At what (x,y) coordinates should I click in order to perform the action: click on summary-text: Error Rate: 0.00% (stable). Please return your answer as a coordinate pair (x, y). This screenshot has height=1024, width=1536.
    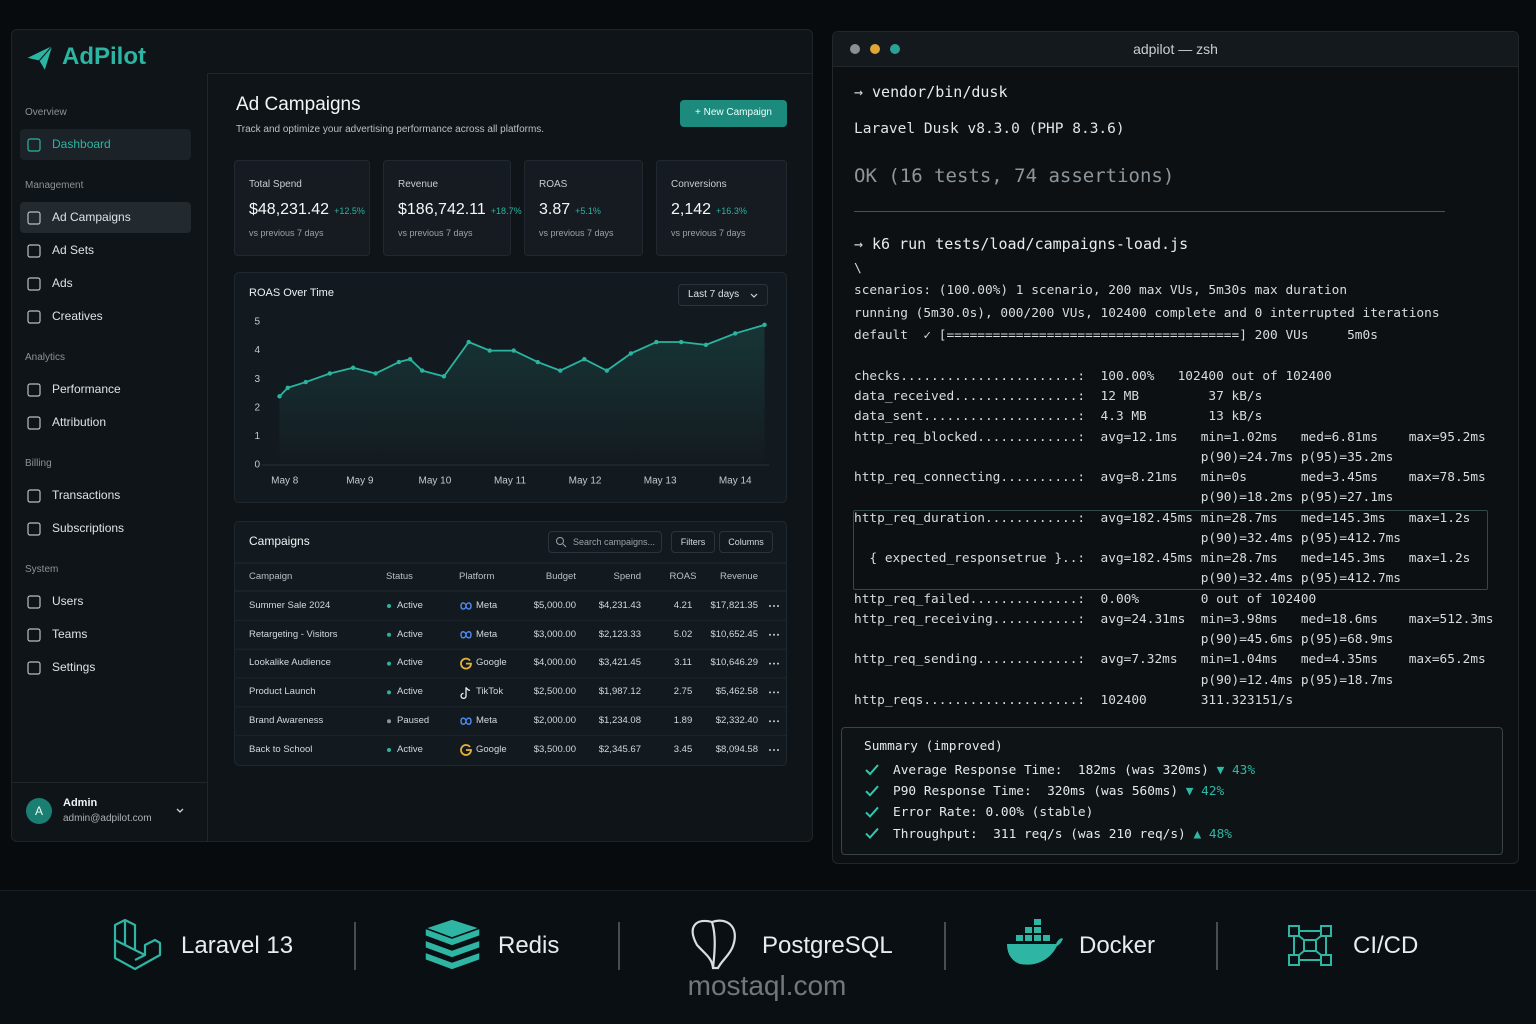
    Looking at the image, I should click on (993, 813).